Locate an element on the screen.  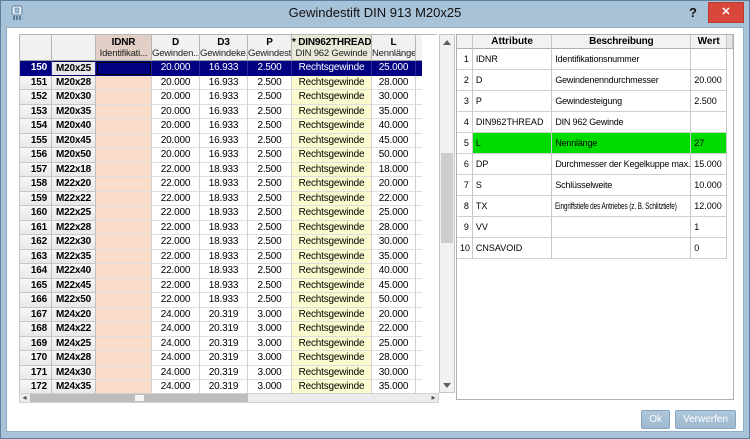
row-name: M24x30 is located at coordinates (74, 372).